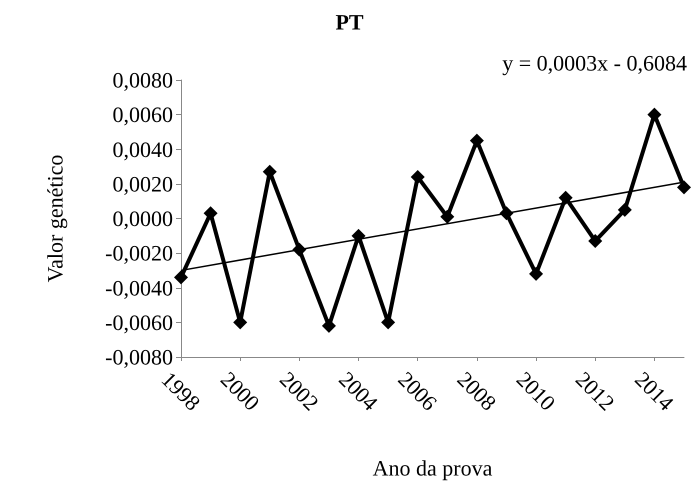 This screenshot has height=497, width=699. What do you see at coordinates (142, 115) in the screenshot?
I see `y-tick-label: 0,0060` at bounding box center [142, 115].